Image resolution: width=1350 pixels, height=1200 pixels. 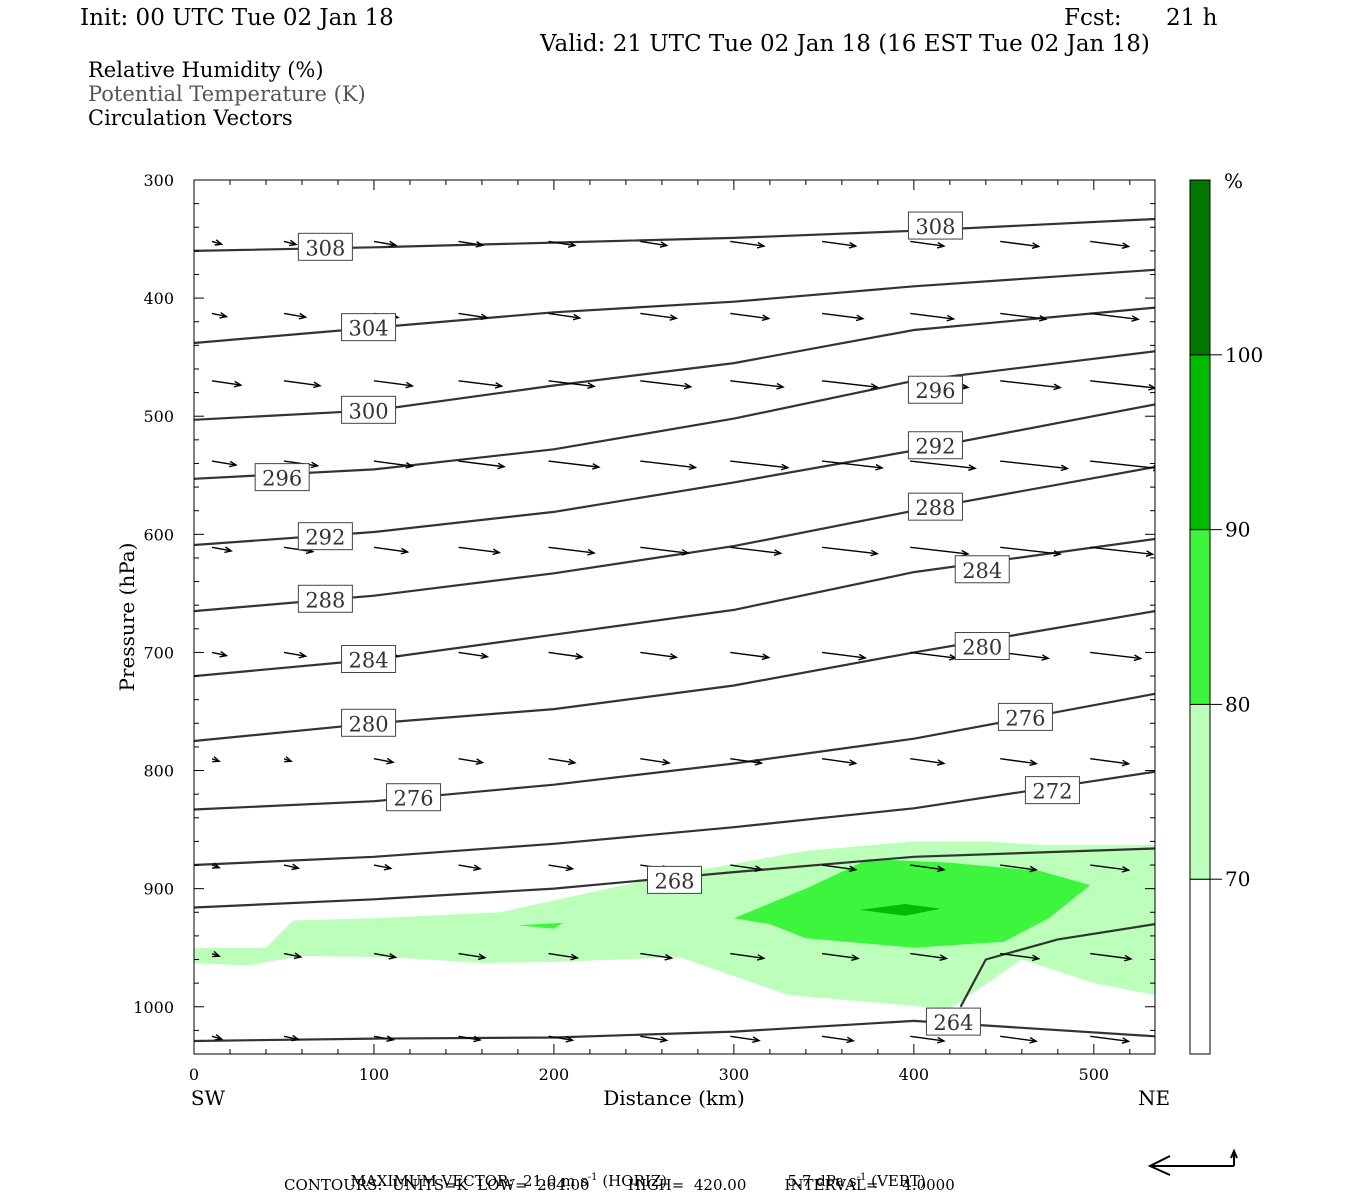 I want to click on contour-label-text: 284, so click(x=369, y=661).